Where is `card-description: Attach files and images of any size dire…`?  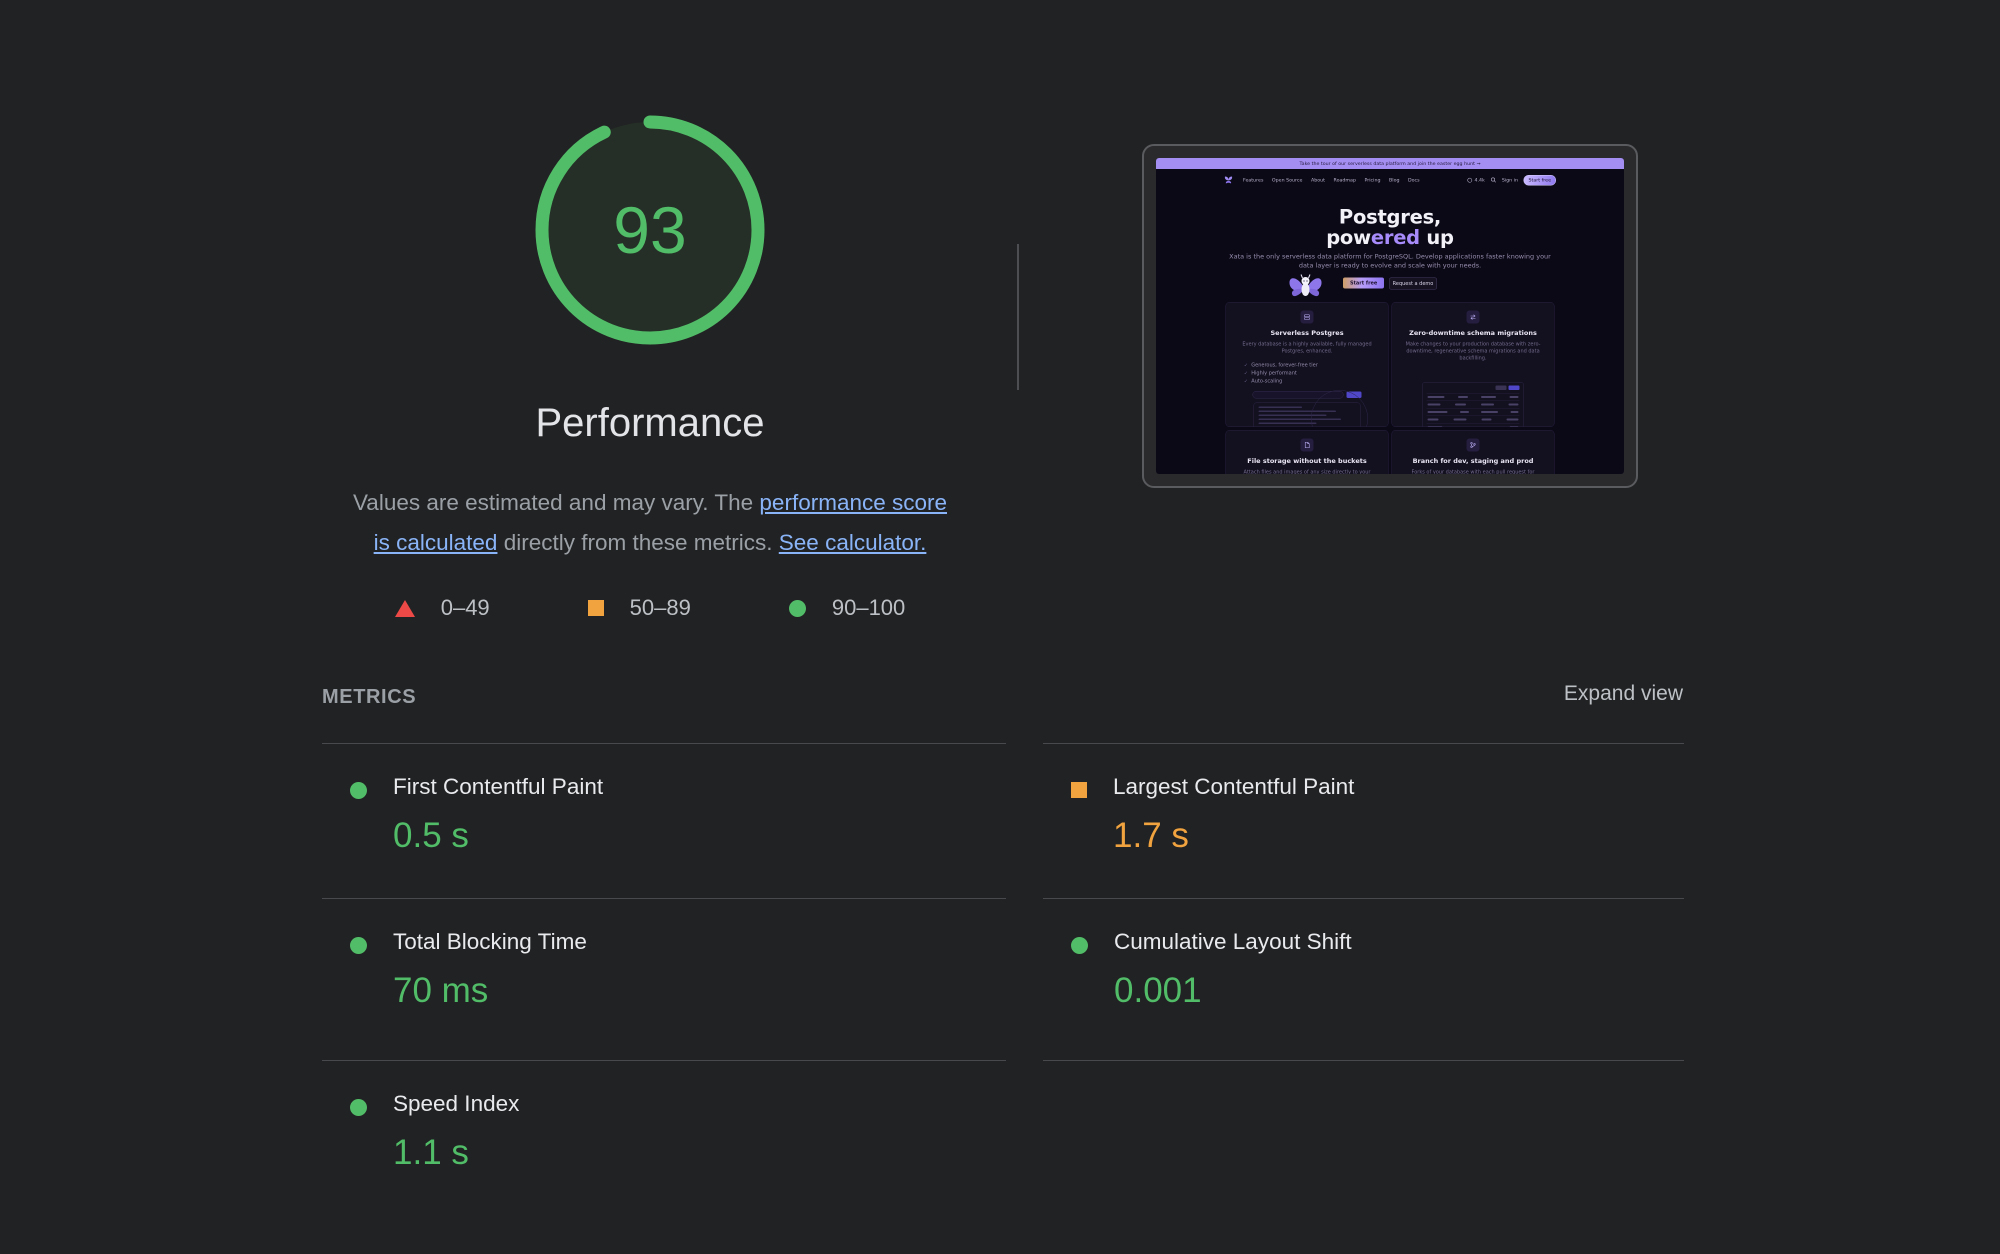 card-description: Attach files and images of any size dire… is located at coordinates (1307, 472).